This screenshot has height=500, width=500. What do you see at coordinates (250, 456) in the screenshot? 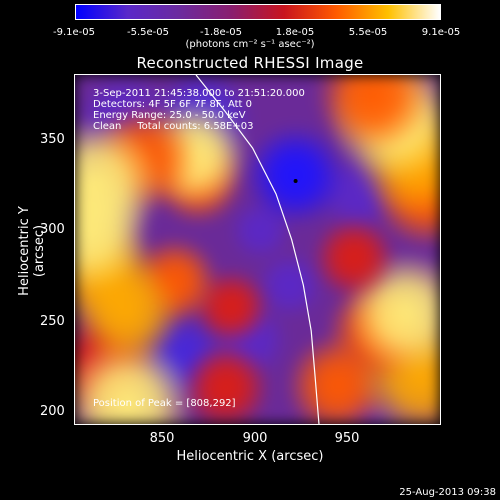
I see `x-axis-label: Heliocentric X (arcsec)` at bounding box center [250, 456].